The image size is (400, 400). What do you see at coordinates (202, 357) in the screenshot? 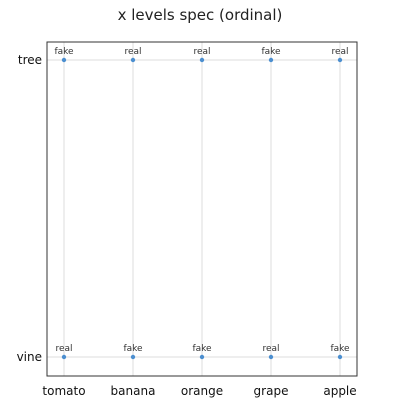
I see `point-orange-vine` at bounding box center [202, 357].